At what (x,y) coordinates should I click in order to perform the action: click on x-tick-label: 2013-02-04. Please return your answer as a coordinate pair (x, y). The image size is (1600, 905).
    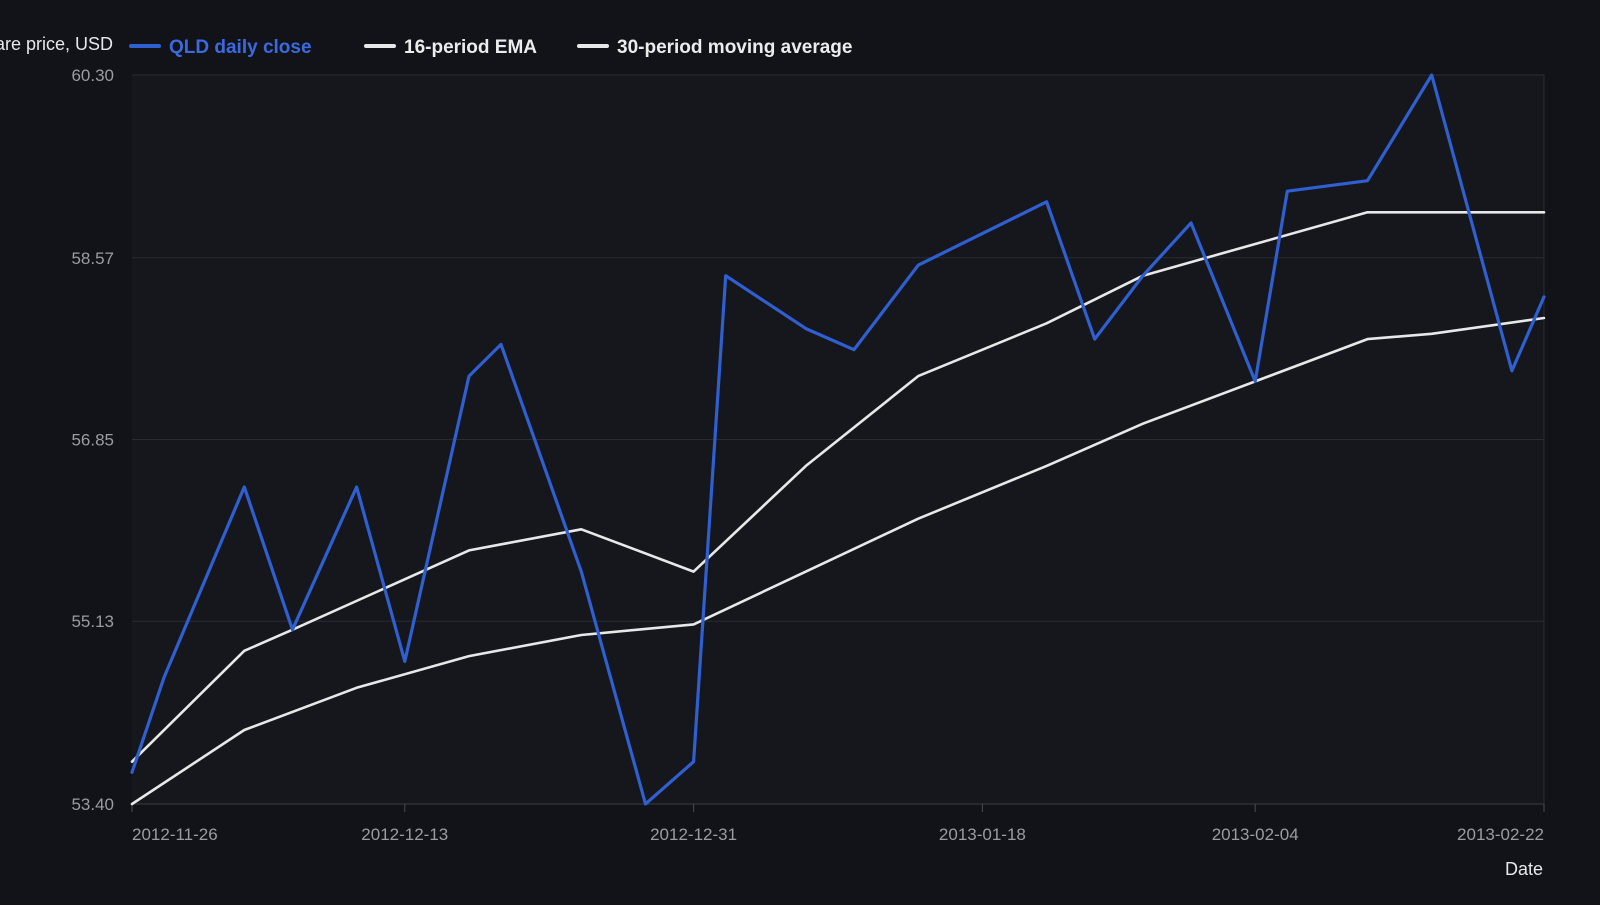
    Looking at the image, I should click on (1255, 834).